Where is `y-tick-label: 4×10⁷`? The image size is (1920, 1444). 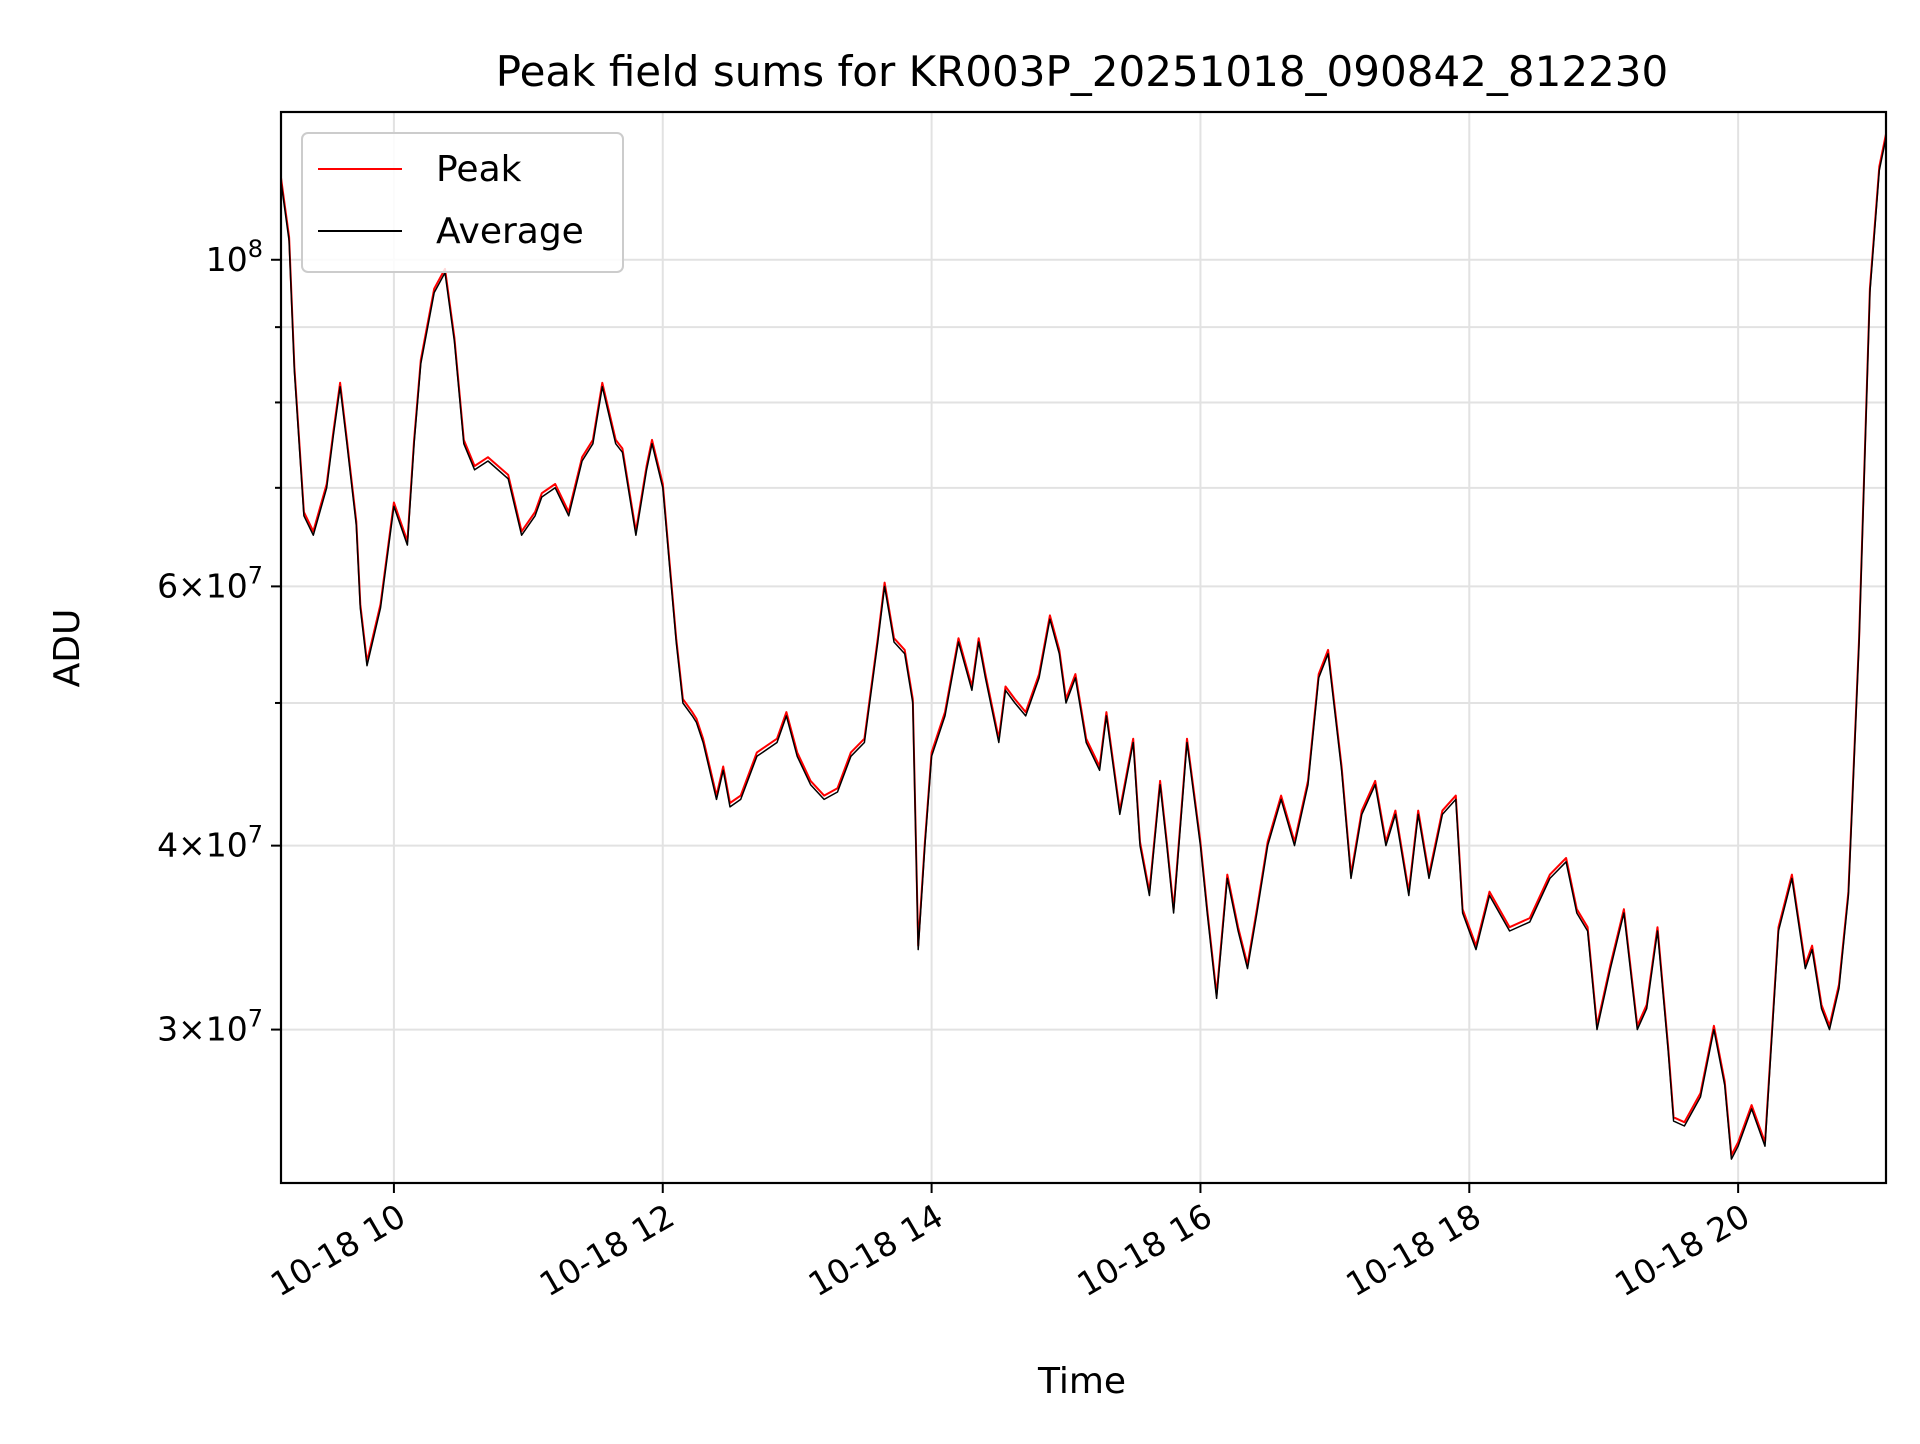
y-tick-label: 4×10⁷ is located at coordinates (210, 843).